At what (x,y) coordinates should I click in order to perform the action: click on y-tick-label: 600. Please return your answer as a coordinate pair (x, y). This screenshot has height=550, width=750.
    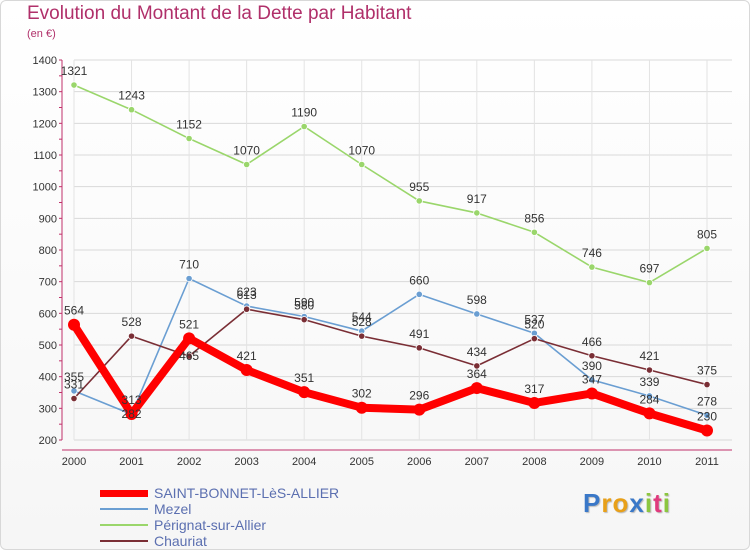
    Looking at the image, I should click on (48, 314).